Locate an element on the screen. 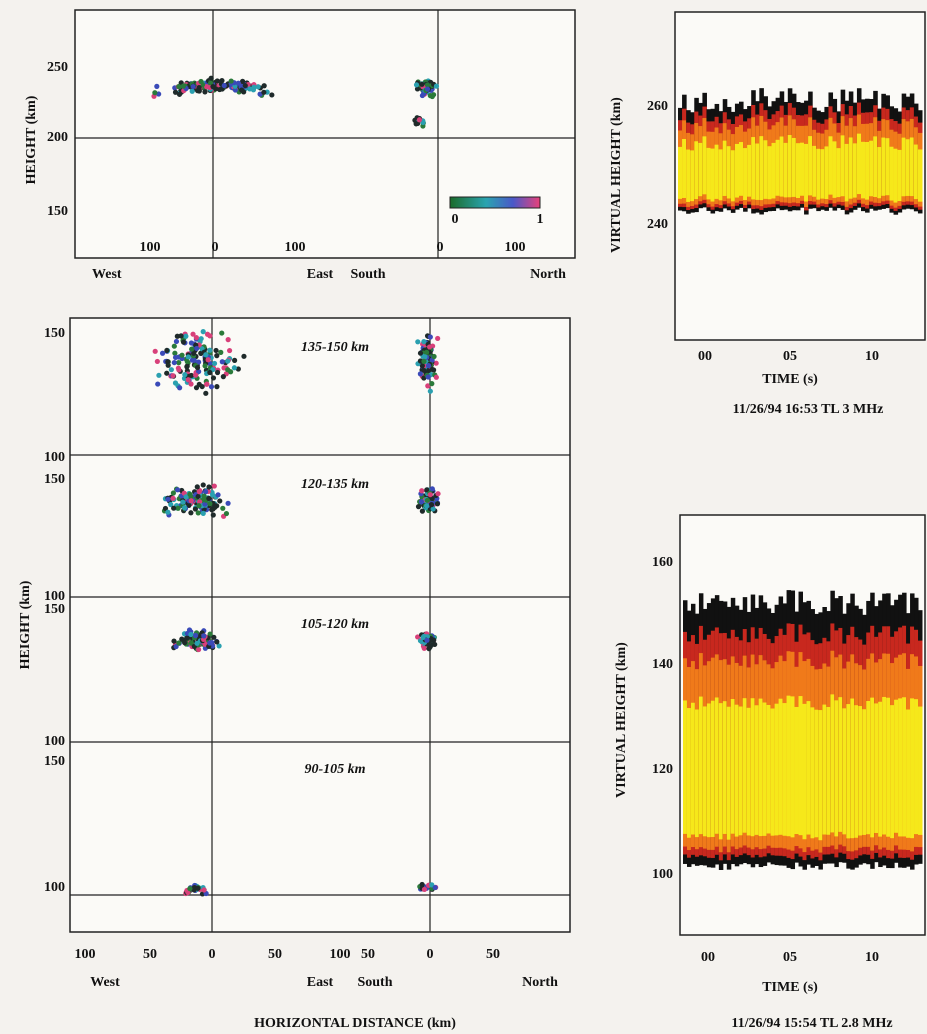  tick-label: 05 is located at coordinates (790, 957).